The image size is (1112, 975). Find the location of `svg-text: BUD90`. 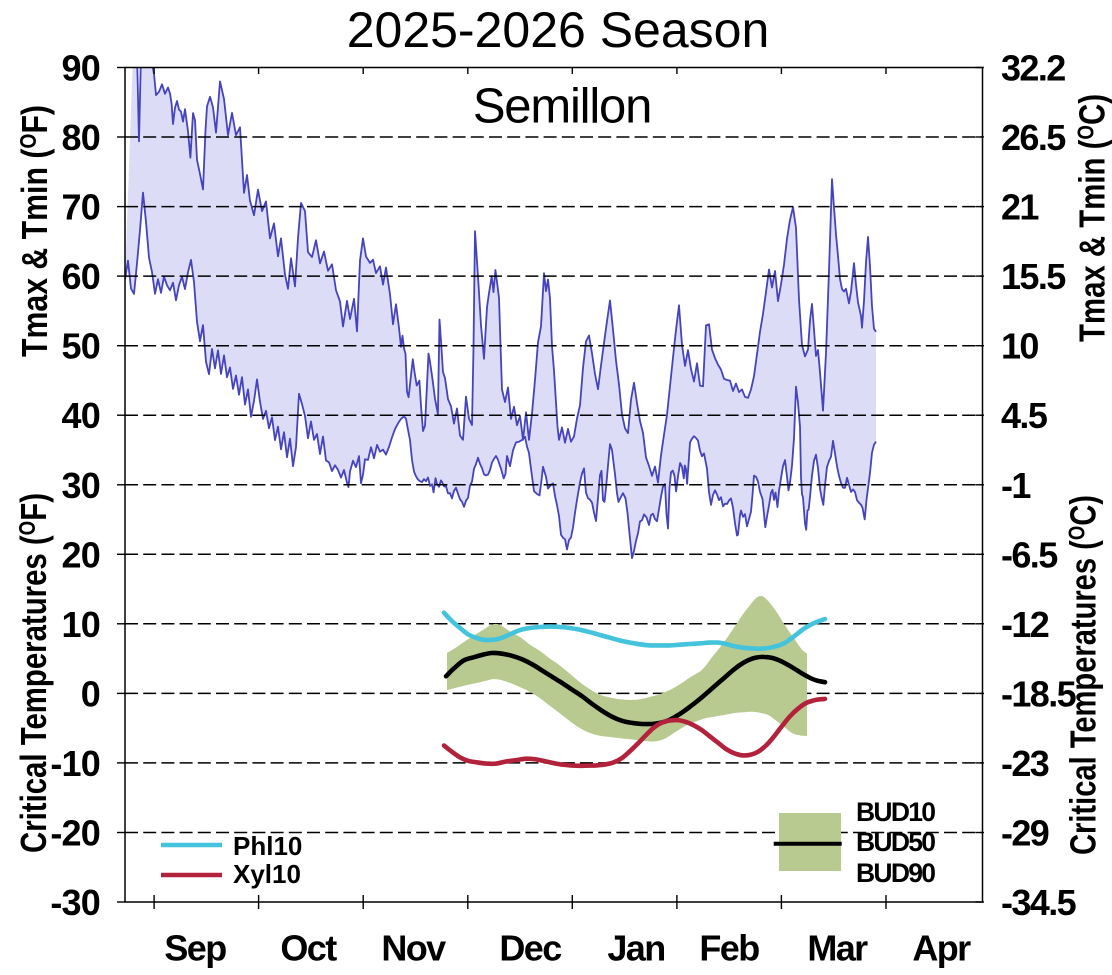

svg-text: BUD90 is located at coordinates (896, 873).